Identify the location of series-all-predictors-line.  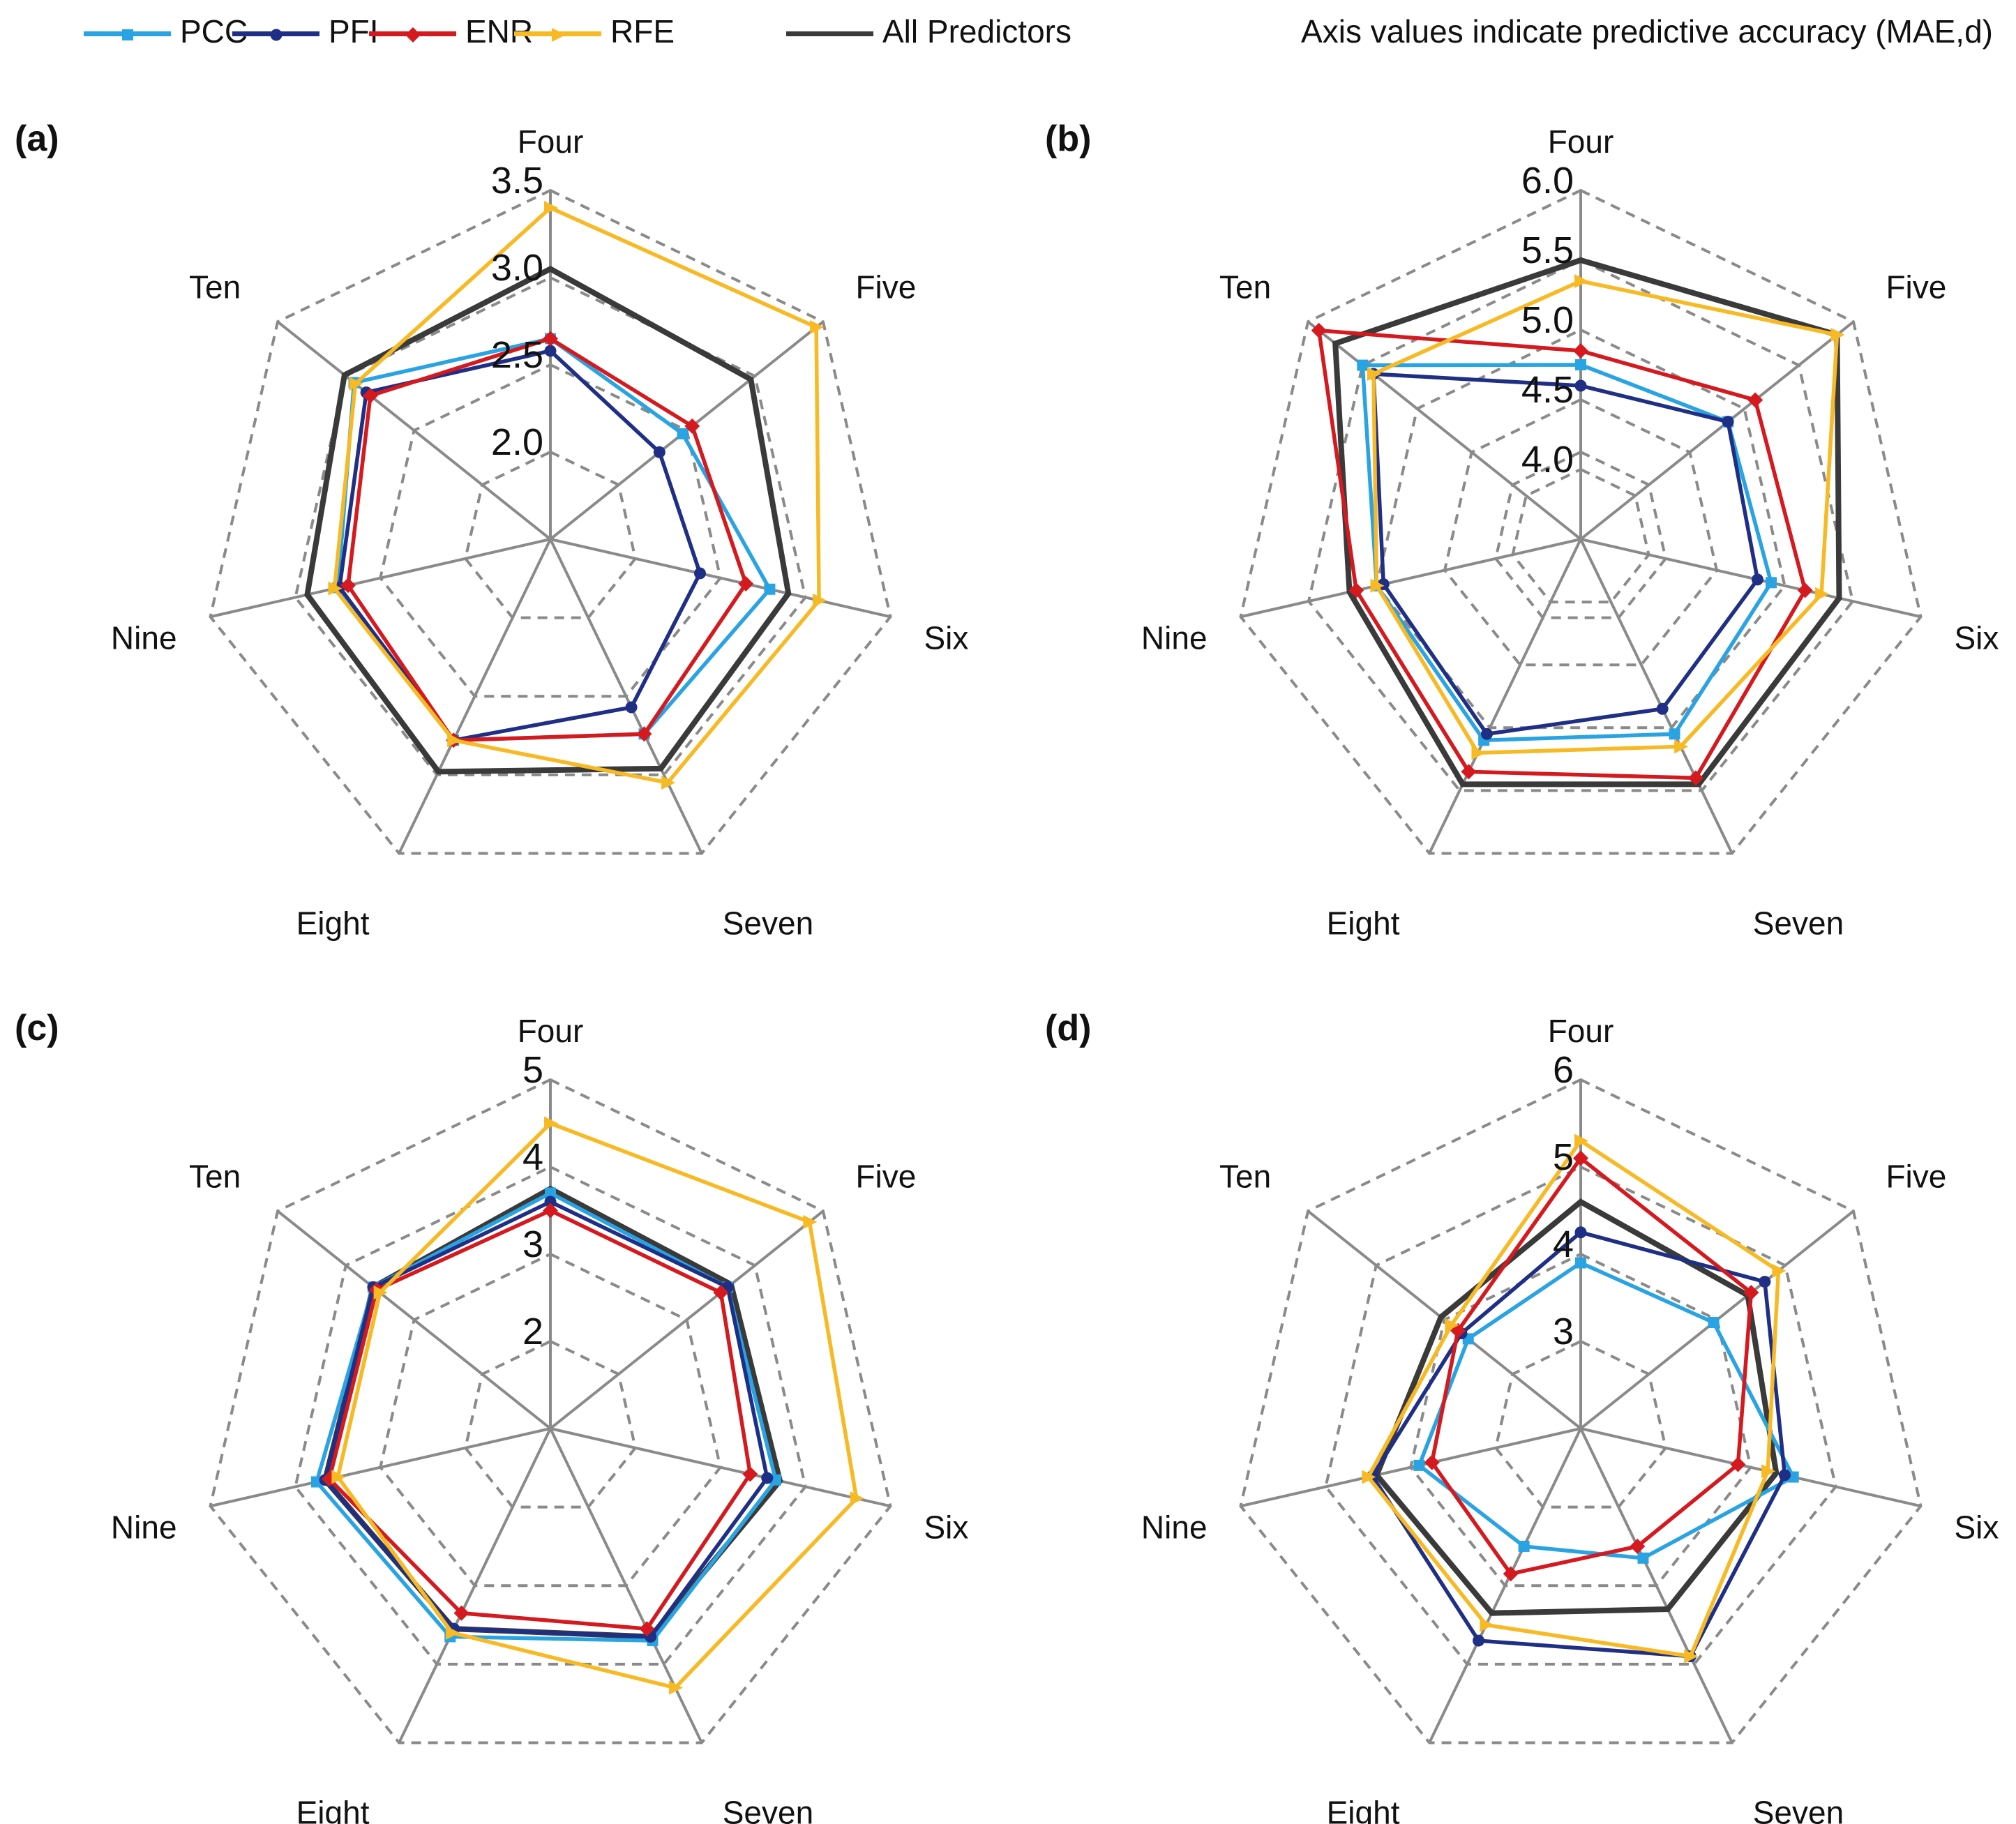
(1587, 522).